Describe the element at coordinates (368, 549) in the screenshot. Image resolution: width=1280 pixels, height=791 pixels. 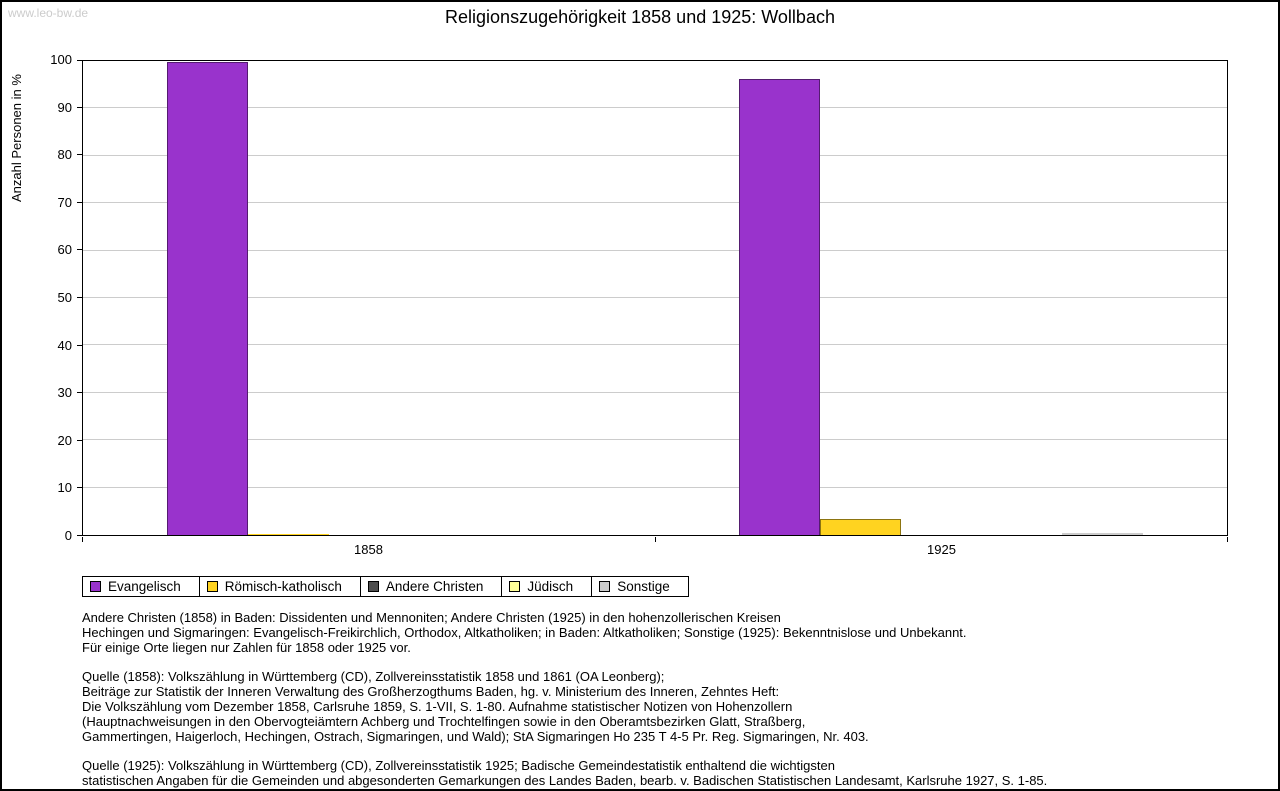
I see `x-category-label: 1858` at that location.